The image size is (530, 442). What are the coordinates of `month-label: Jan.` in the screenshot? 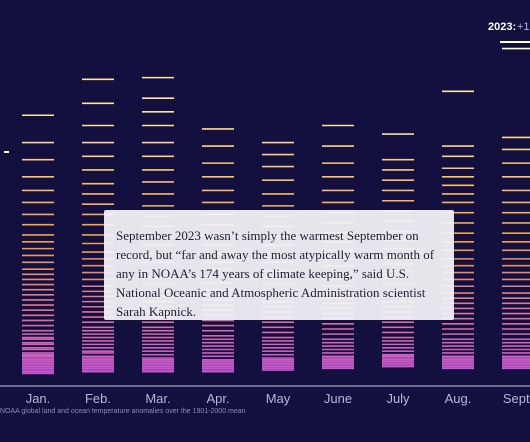 It's located at (38, 398).